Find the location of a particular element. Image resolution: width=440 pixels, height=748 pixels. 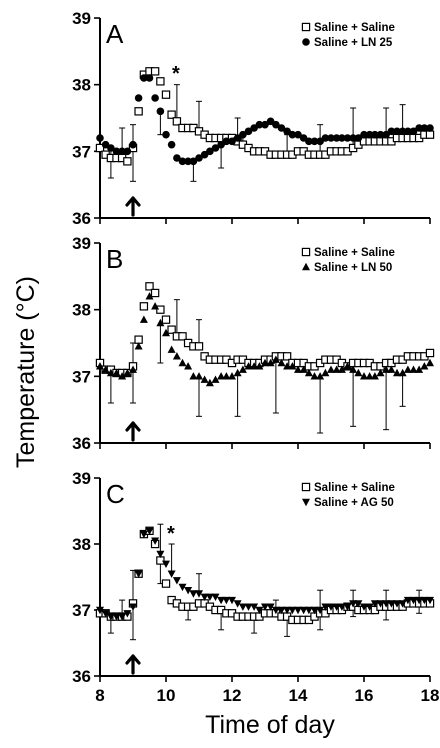

panel-c-letter: C is located at coordinates (115, 494).